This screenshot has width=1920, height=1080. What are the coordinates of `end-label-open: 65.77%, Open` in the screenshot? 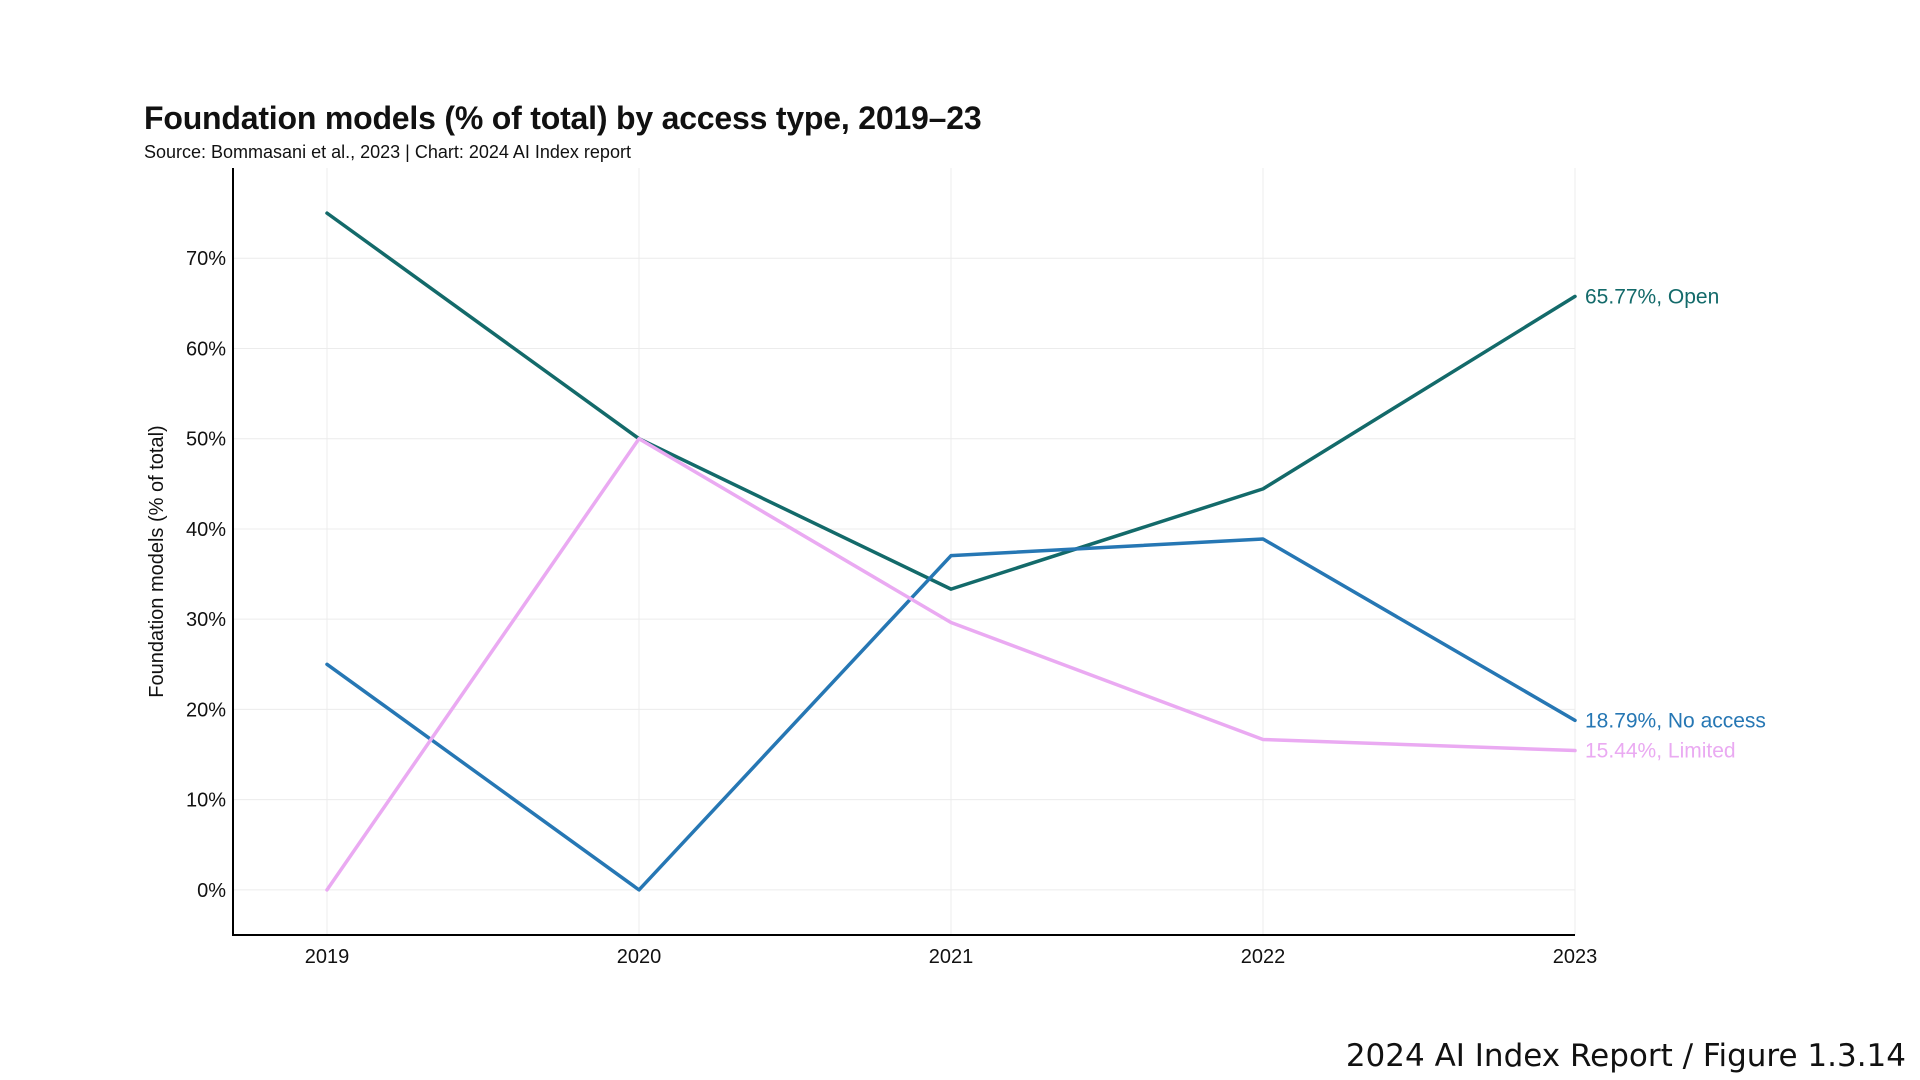 It's located at (1652, 296).